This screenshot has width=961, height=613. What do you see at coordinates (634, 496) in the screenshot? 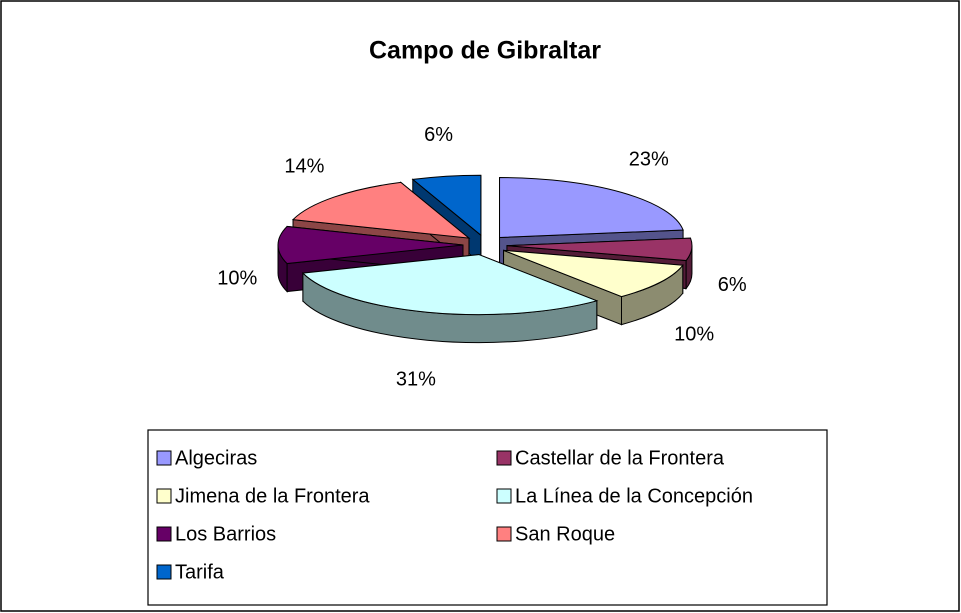
I see `legend-label: La Línea de la Concepción` at bounding box center [634, 496].